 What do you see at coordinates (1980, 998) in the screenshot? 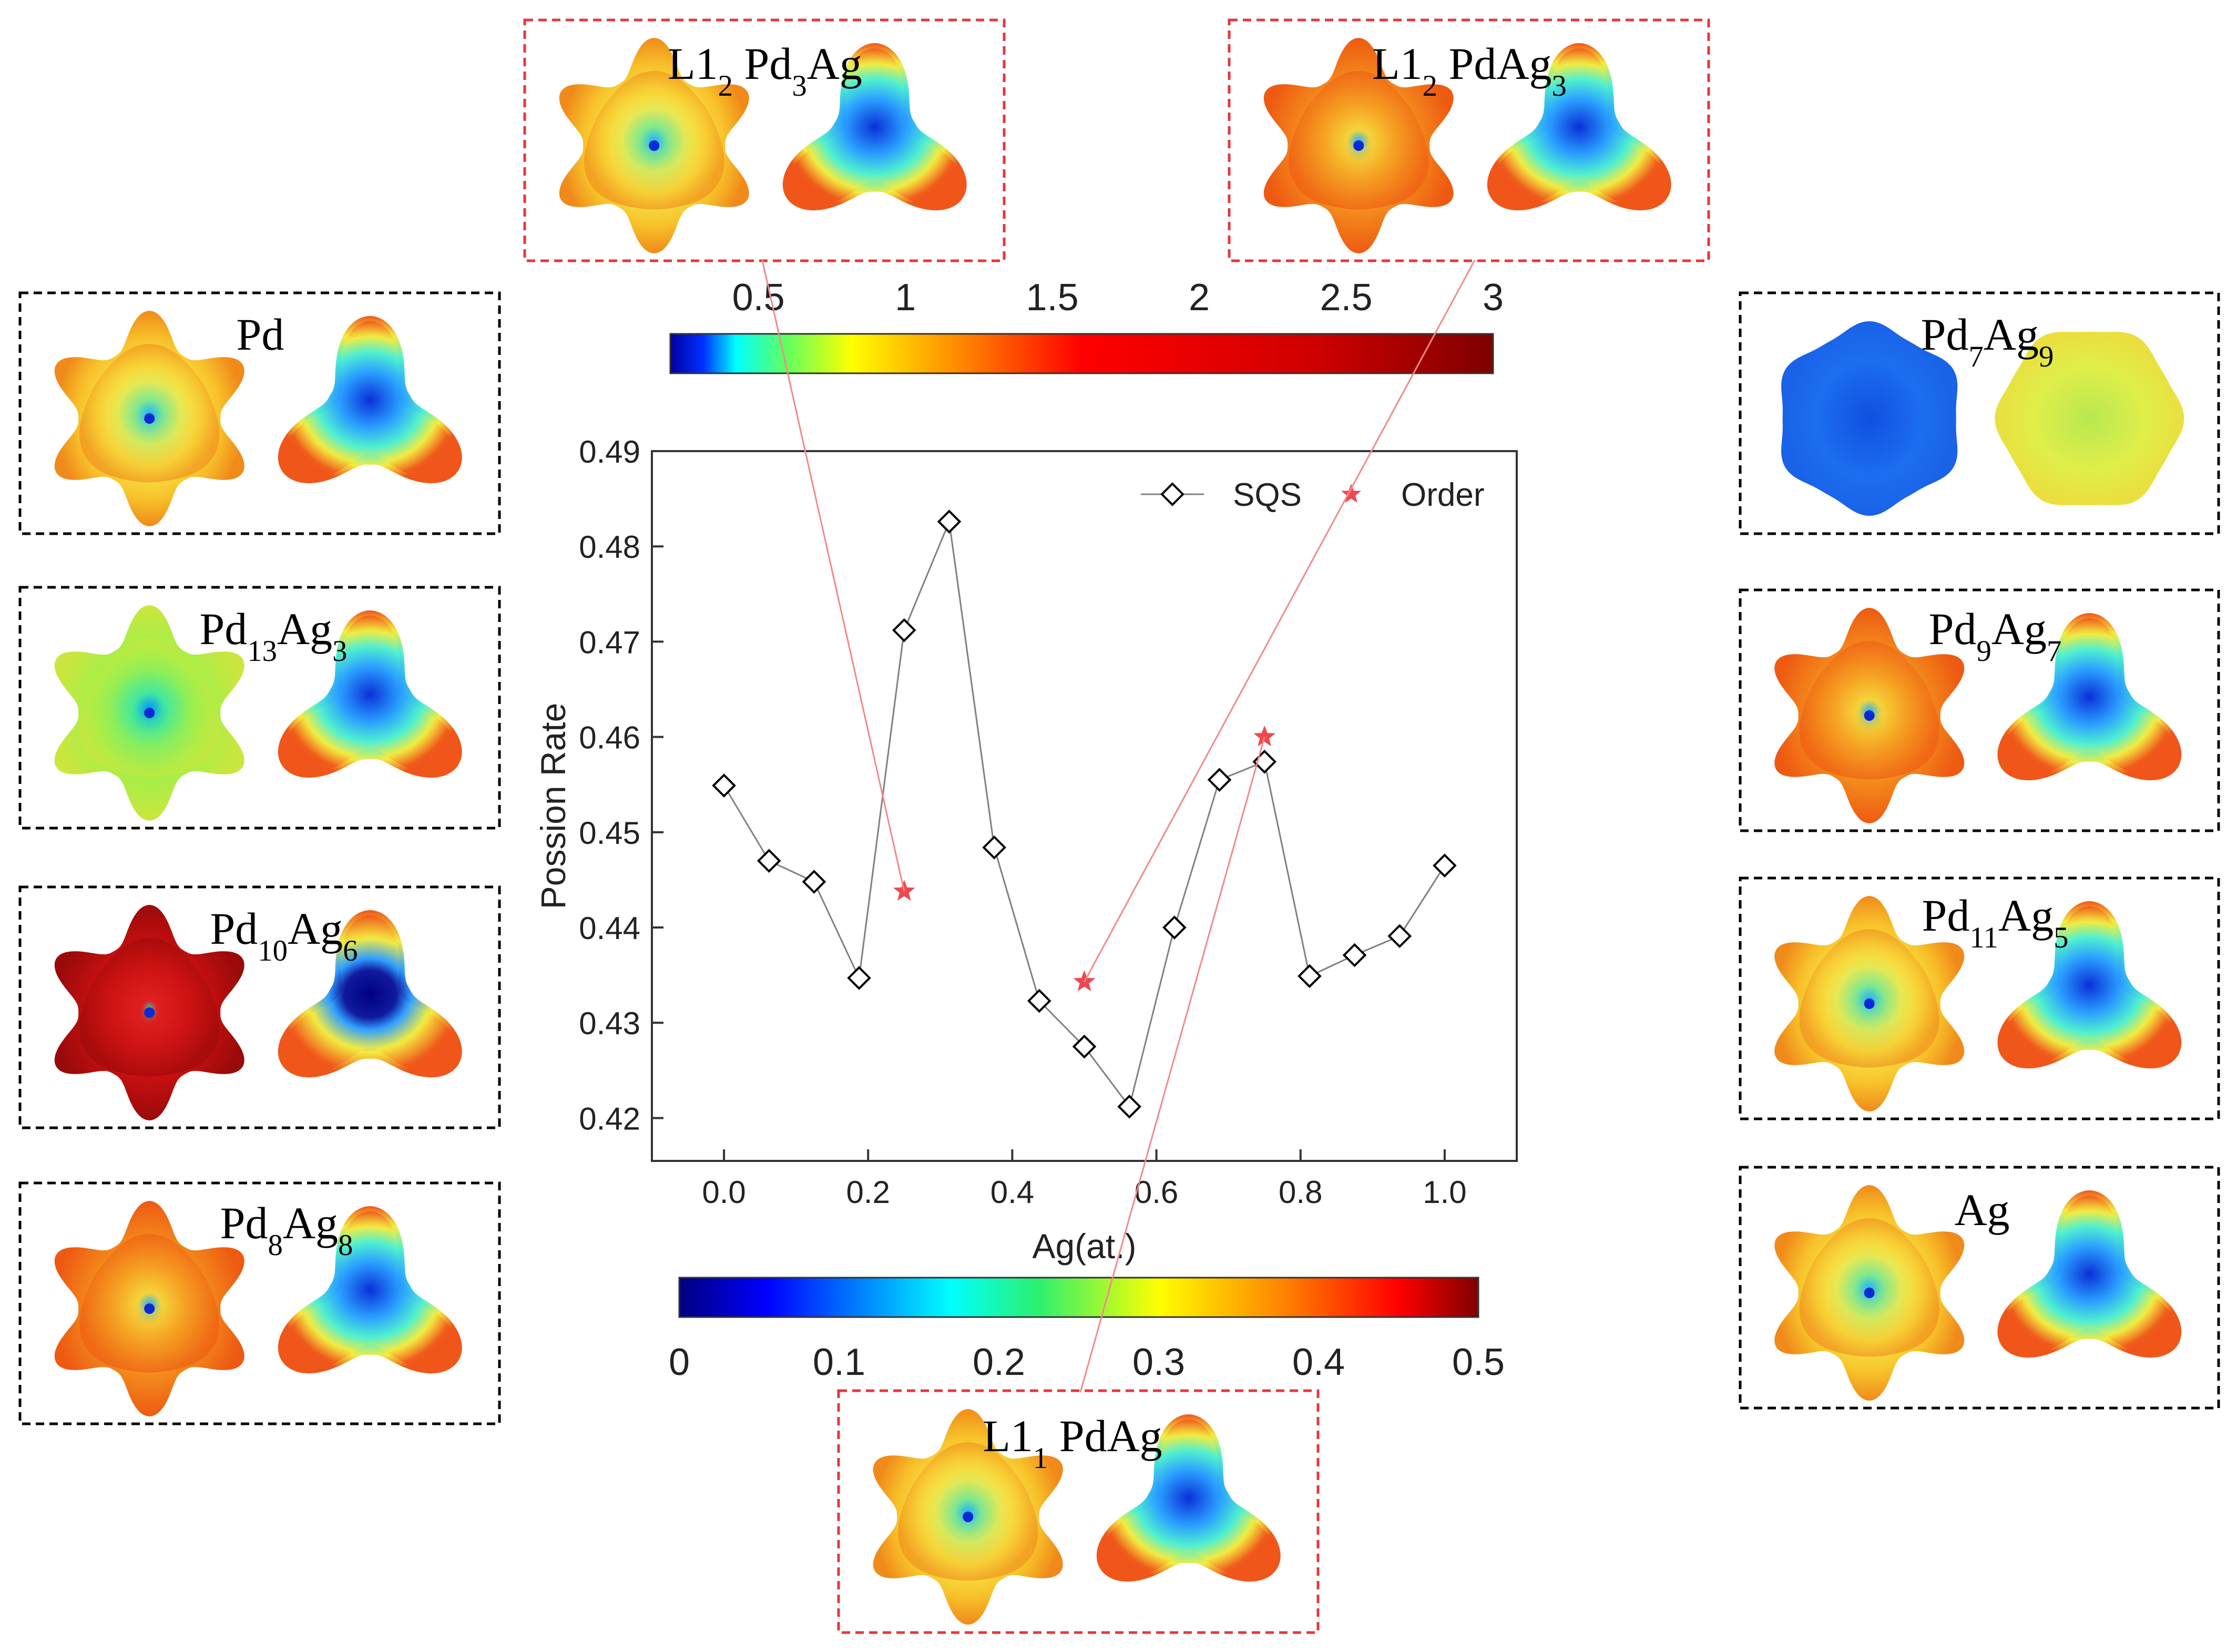
I see `panel-pd11ag5: Pd11Ag5` at bounding box center [1980, 998].